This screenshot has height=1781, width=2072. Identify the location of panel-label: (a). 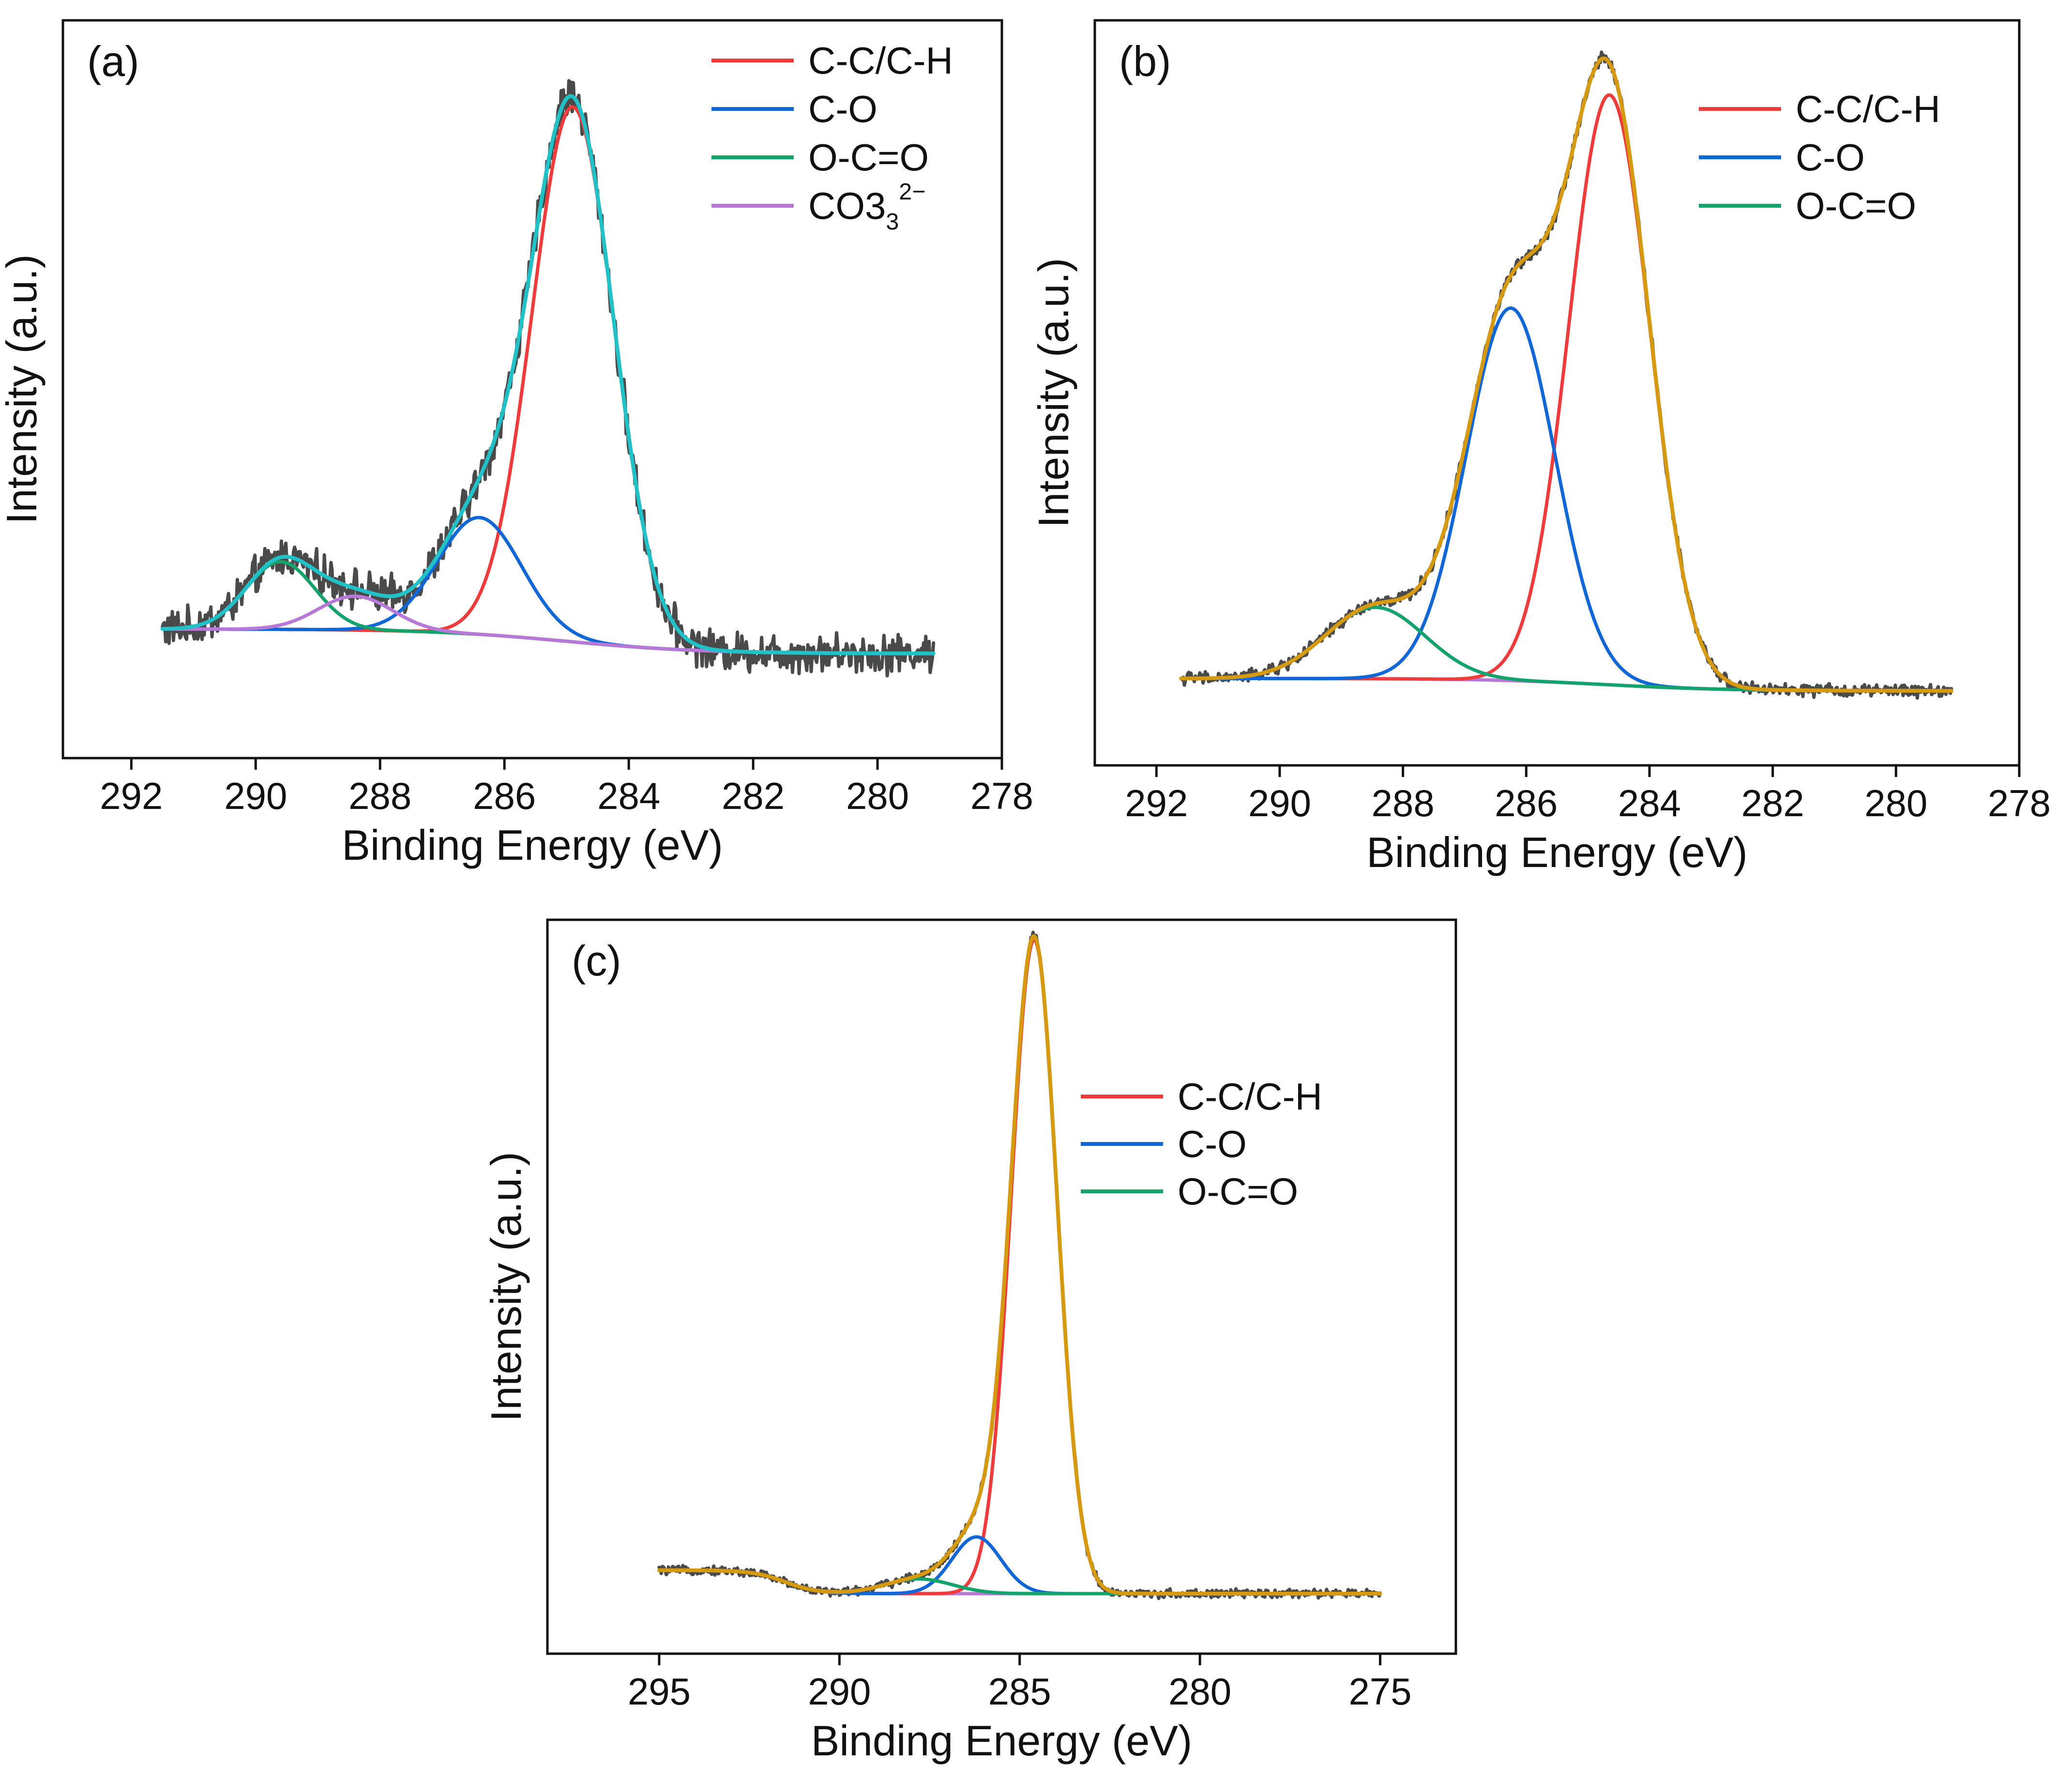
(113, 61).